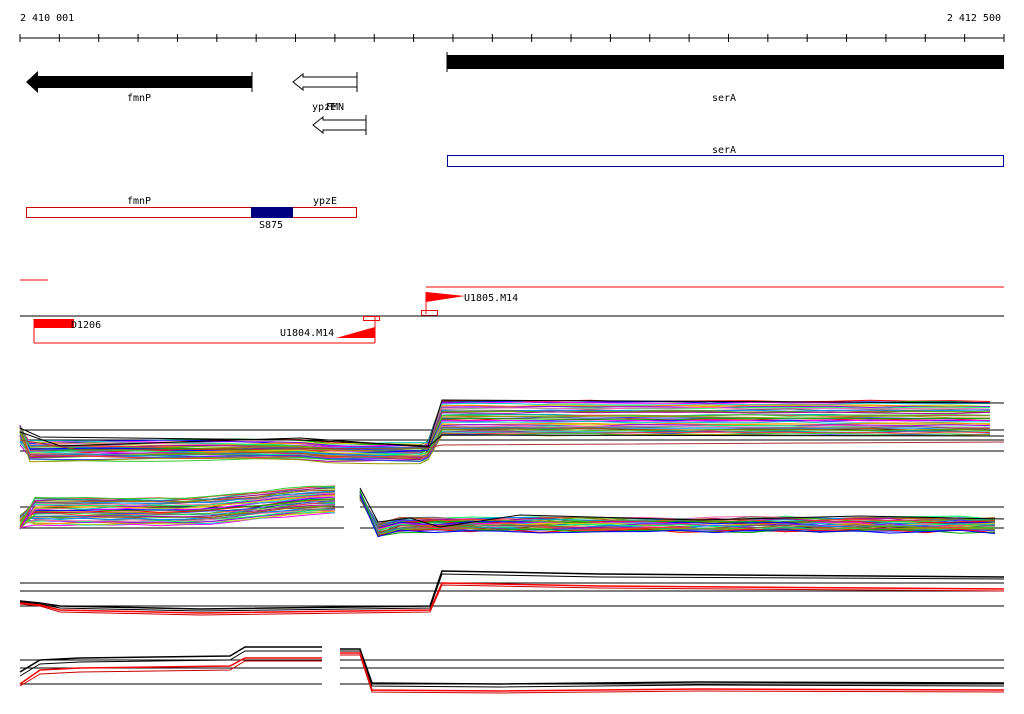 The height and width of the screenshot is (714, 1024). What do you see at coordinates (512, 311) in the screenshot?
I see `transcript-track: U1805.M14 D1206 U1804.M14` at bounding box center [512, 311].